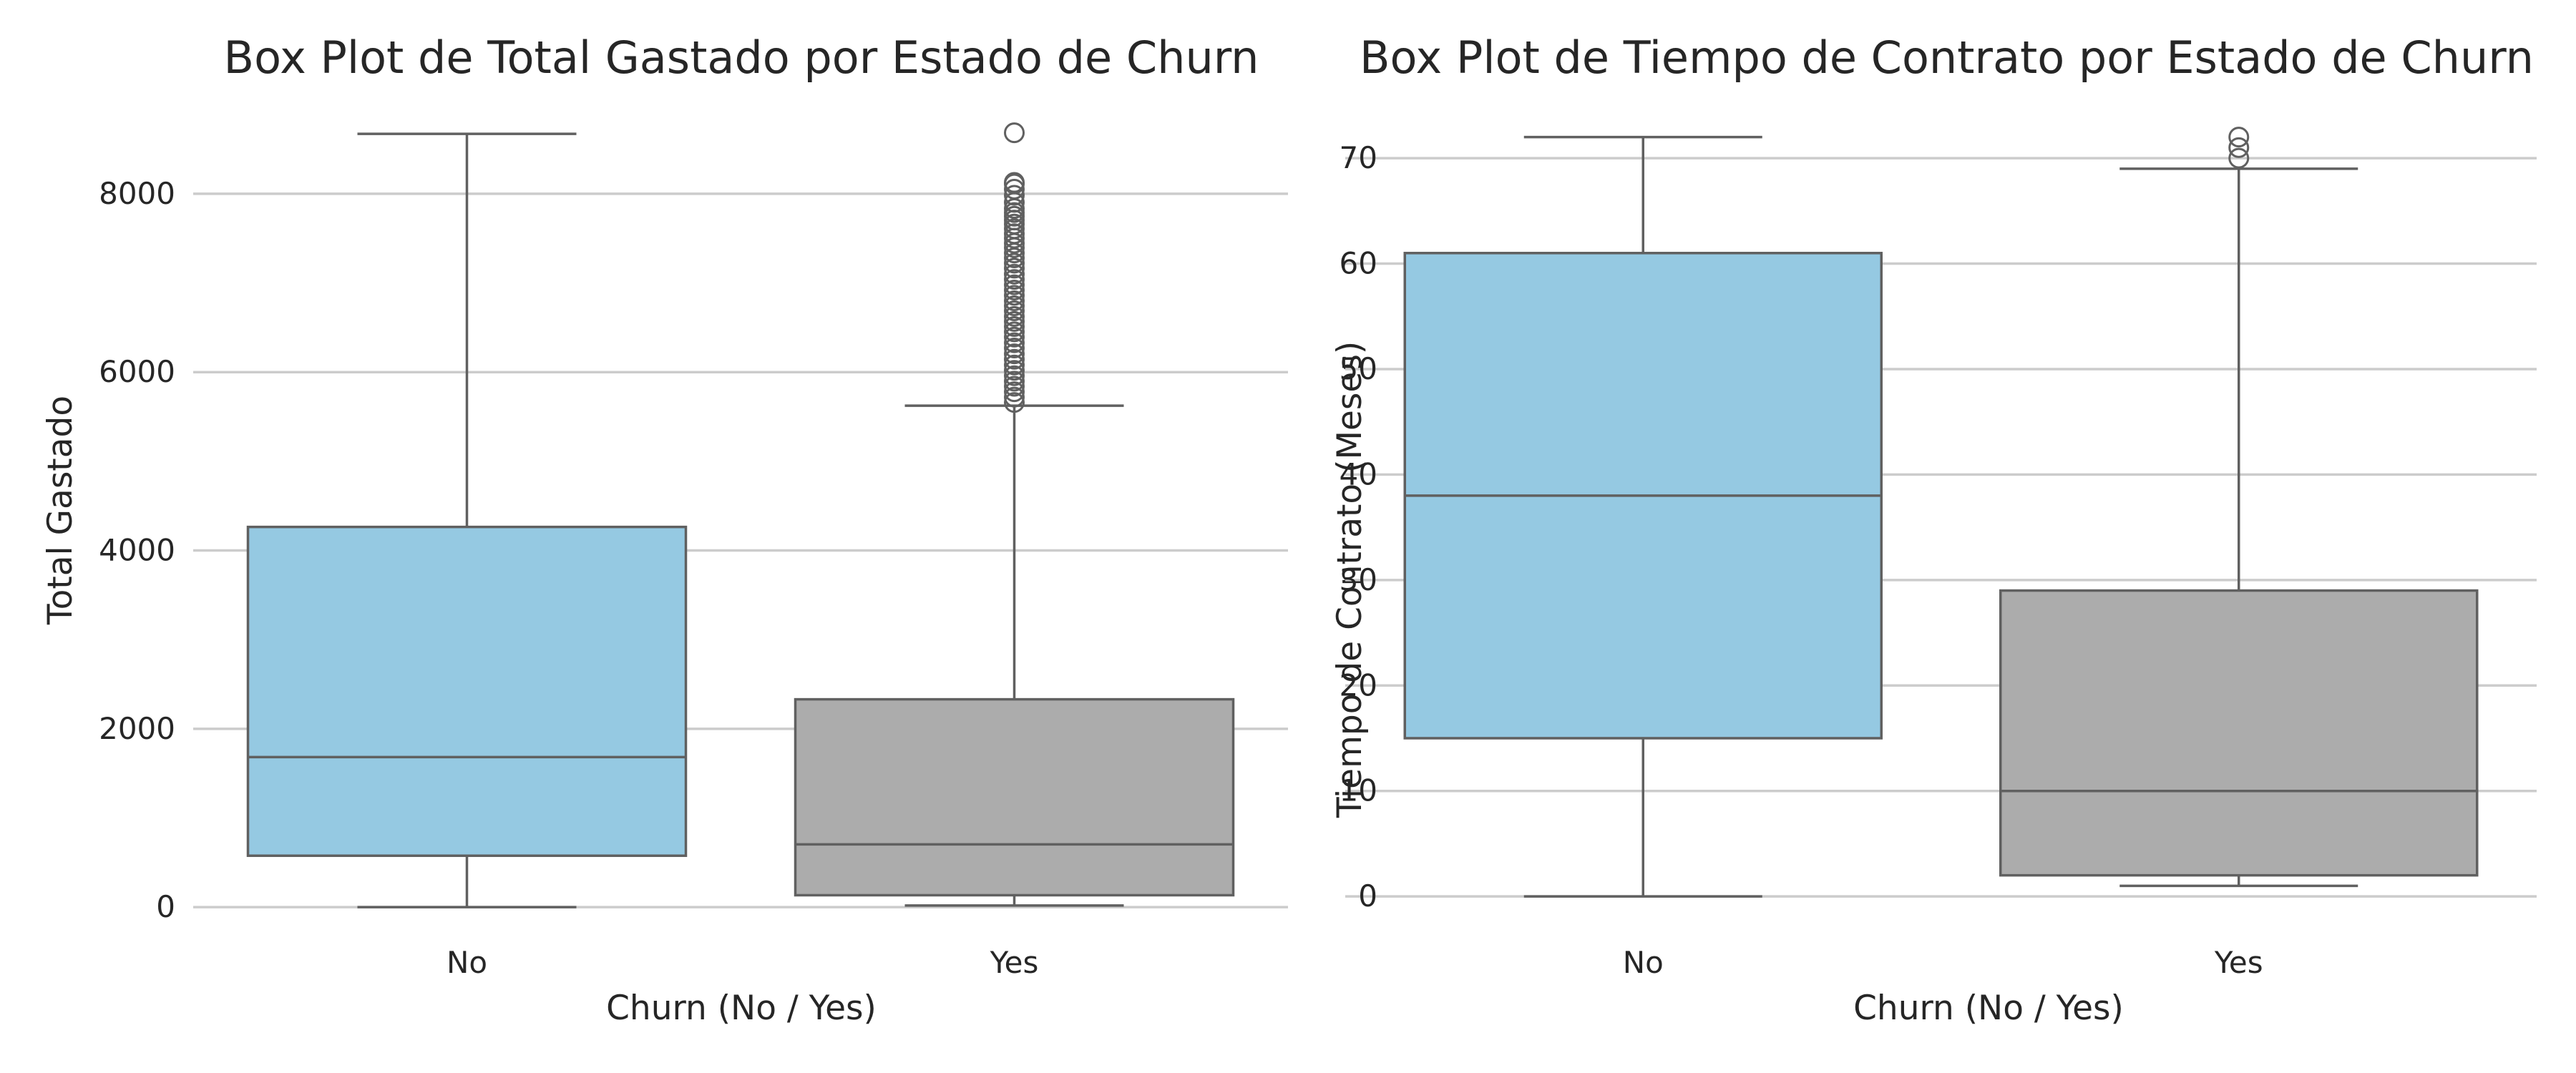  What do you see at coordinates (1358, 790) in the screenshot?
I see `y-tick-label: 10` at bounding box center [1358, 790].